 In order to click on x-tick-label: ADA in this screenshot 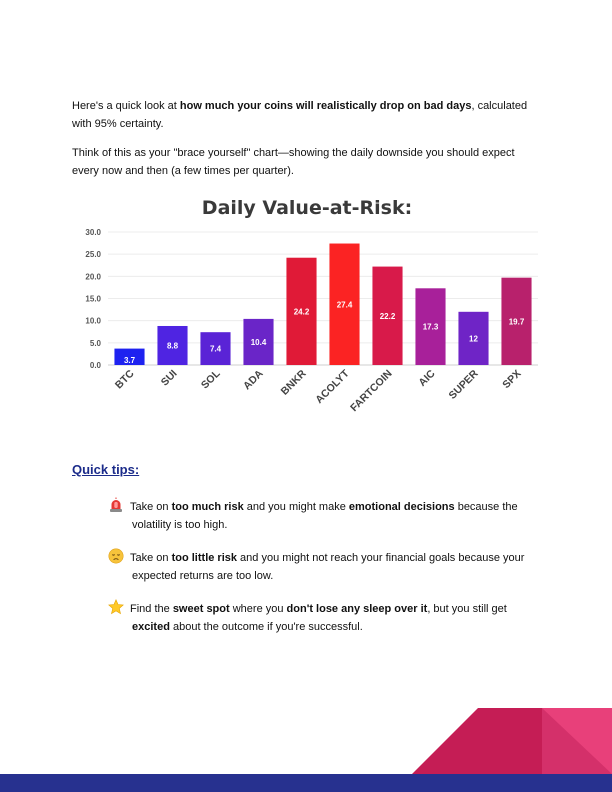, I will do `click(253, 379)`.